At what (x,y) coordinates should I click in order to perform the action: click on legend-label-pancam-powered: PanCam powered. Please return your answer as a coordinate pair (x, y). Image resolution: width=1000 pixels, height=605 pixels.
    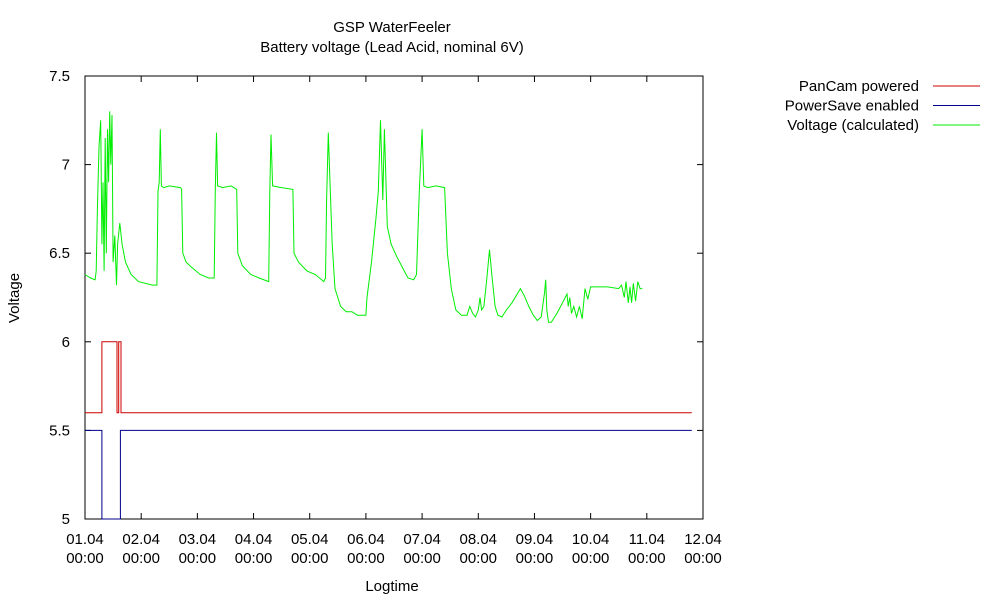
    Looking at the image, I should click on (859, 86).